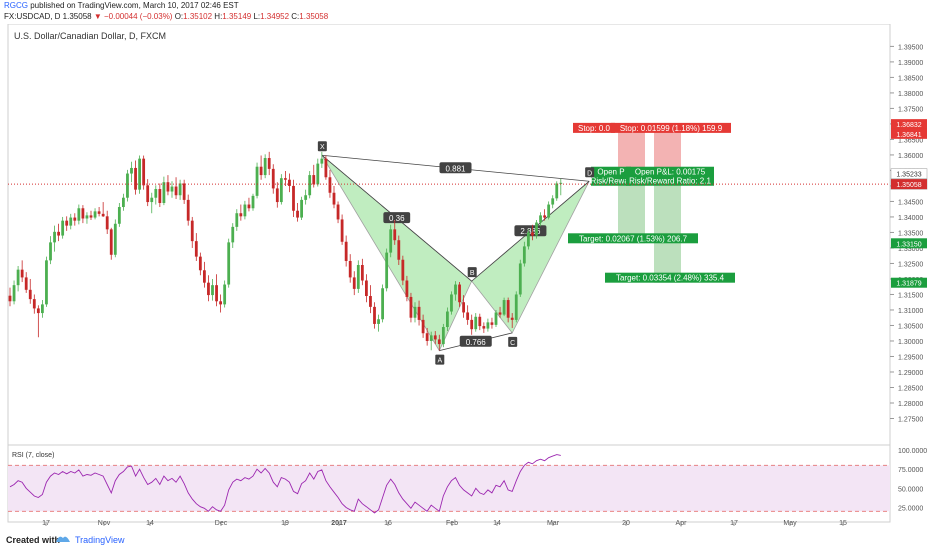 The width and height of the screenshot is (932, 550). I want to click on price-change: ▼ −0.00044 (−0.03%), so click(133, 16).